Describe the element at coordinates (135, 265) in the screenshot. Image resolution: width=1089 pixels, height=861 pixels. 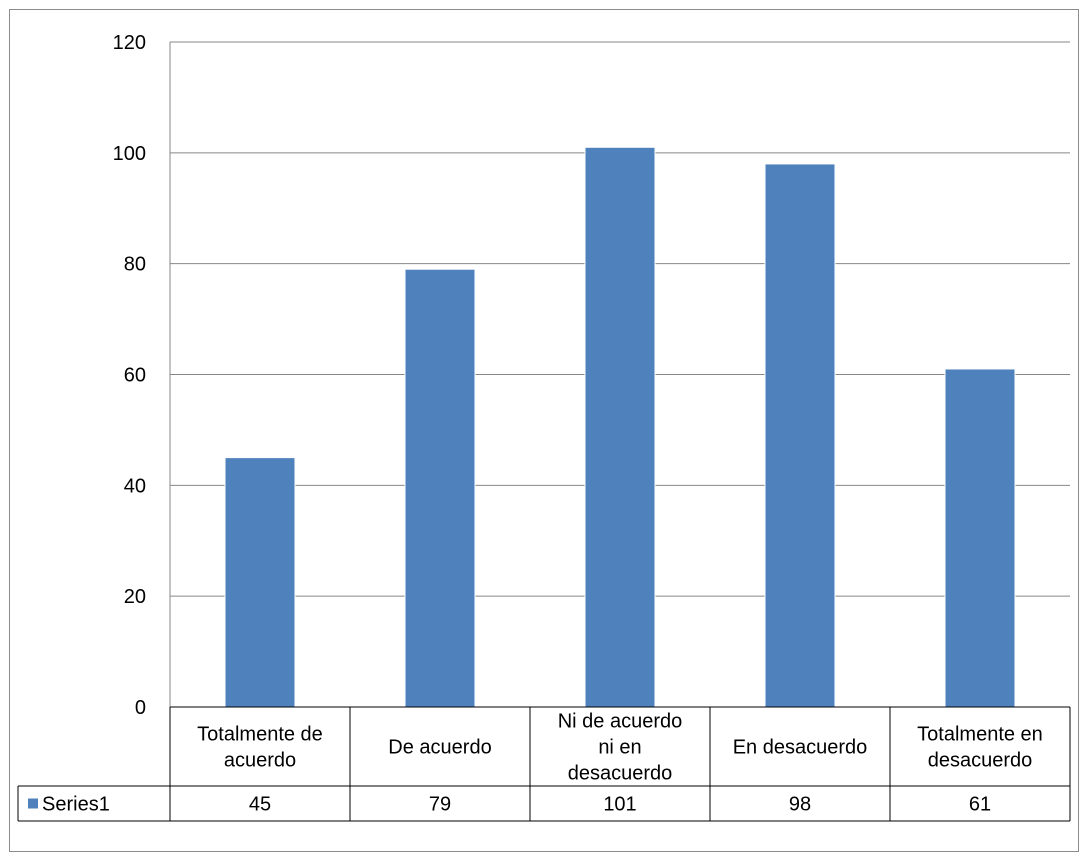
I see `y-tick-label: 80` at that location.